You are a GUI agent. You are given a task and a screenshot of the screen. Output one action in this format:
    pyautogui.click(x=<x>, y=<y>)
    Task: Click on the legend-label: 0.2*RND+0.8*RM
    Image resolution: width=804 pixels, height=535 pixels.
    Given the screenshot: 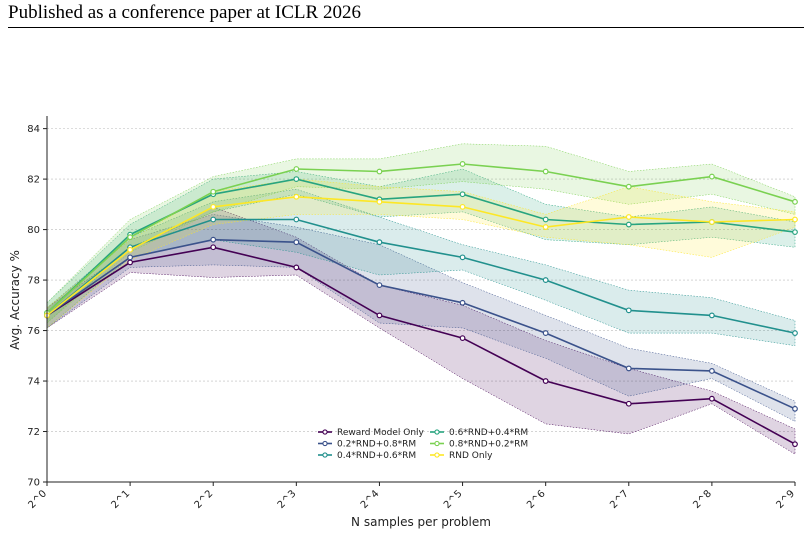 What is the action you would take?
    pyautogui.click(x=376, y=445)
    